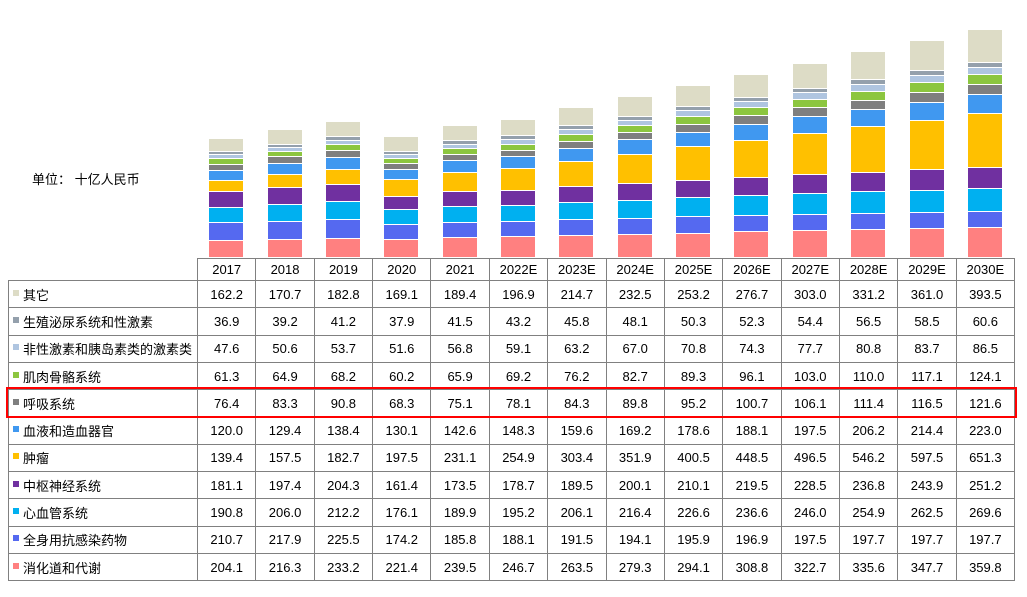 This screenshot has width=1027, height=597. I want to click on value-cell: 65.9, so click(460, 376).